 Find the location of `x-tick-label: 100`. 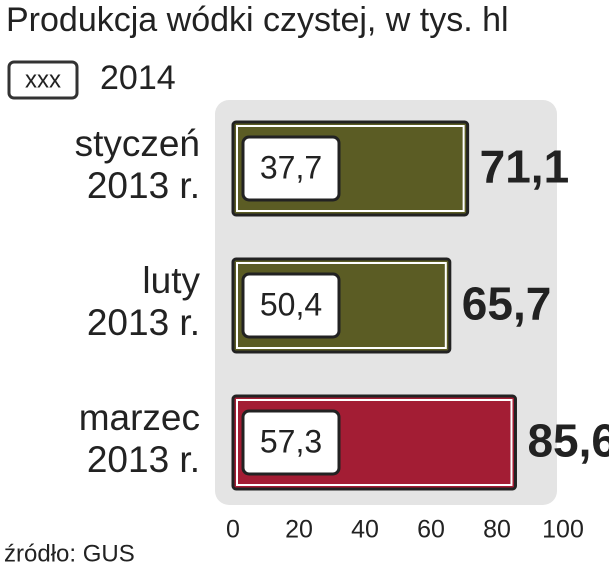

x-tick-label: 100 is located at coordinates (563, 530).